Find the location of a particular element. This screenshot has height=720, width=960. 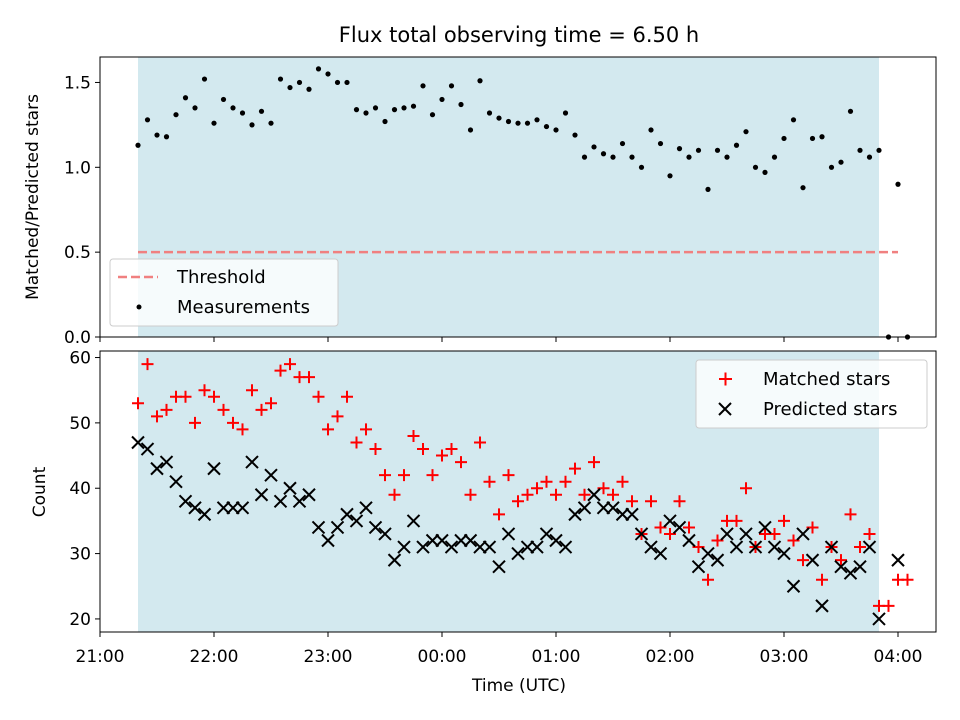

x-tick-label: 02:00 is located at coordinates (670, 657).